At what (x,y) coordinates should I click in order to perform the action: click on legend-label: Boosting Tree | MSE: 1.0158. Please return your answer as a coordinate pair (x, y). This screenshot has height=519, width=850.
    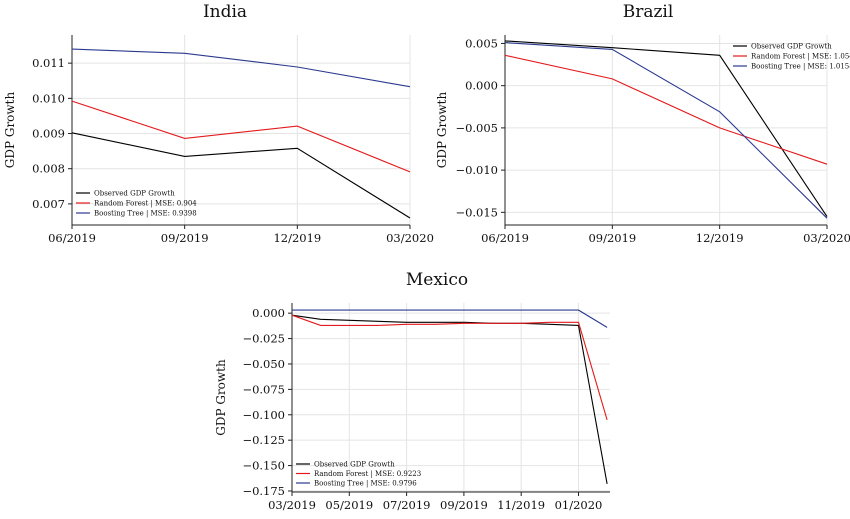
    Looking at the image, I should click on (800, 67).